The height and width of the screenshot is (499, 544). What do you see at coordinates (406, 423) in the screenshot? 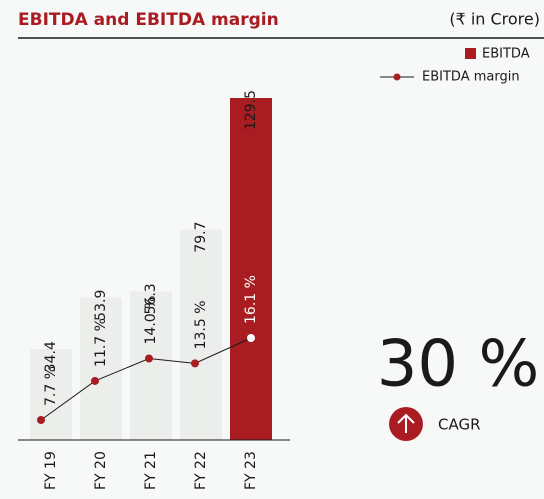
I see `cagr-arrow` at bounding box center [406, 423].